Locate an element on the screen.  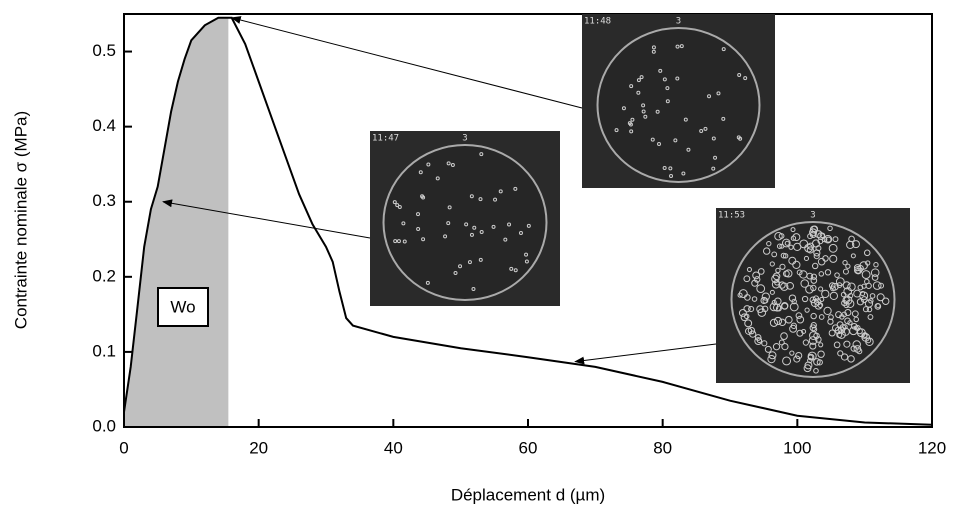
inset-time: 11:53 is located at coordinates (731, 216).